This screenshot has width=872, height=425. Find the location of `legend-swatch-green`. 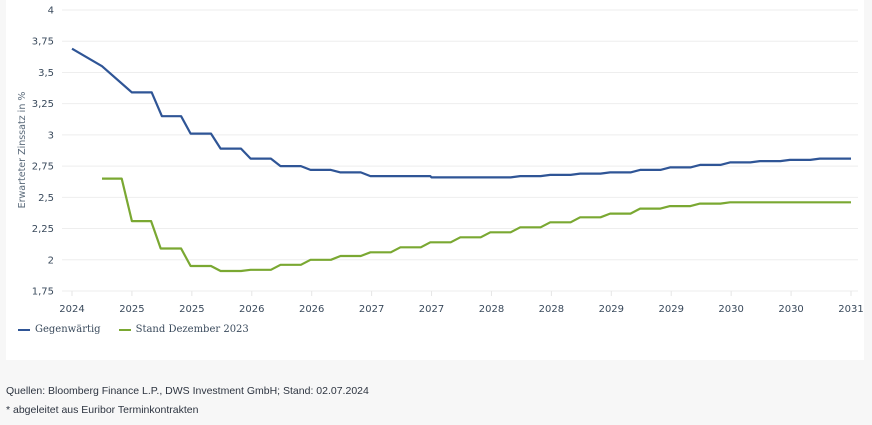

legend-swatch-green is located at coordinates (124, 329).